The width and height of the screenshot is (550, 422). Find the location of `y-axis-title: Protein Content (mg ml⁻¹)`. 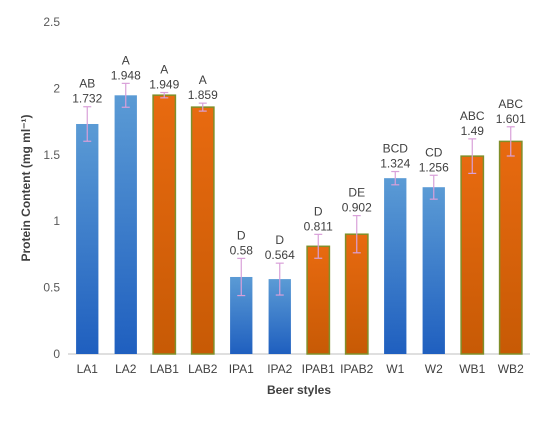

y-axis-title: Protein Content (mg ml⁻¹) is located at coordinates (26, 188).